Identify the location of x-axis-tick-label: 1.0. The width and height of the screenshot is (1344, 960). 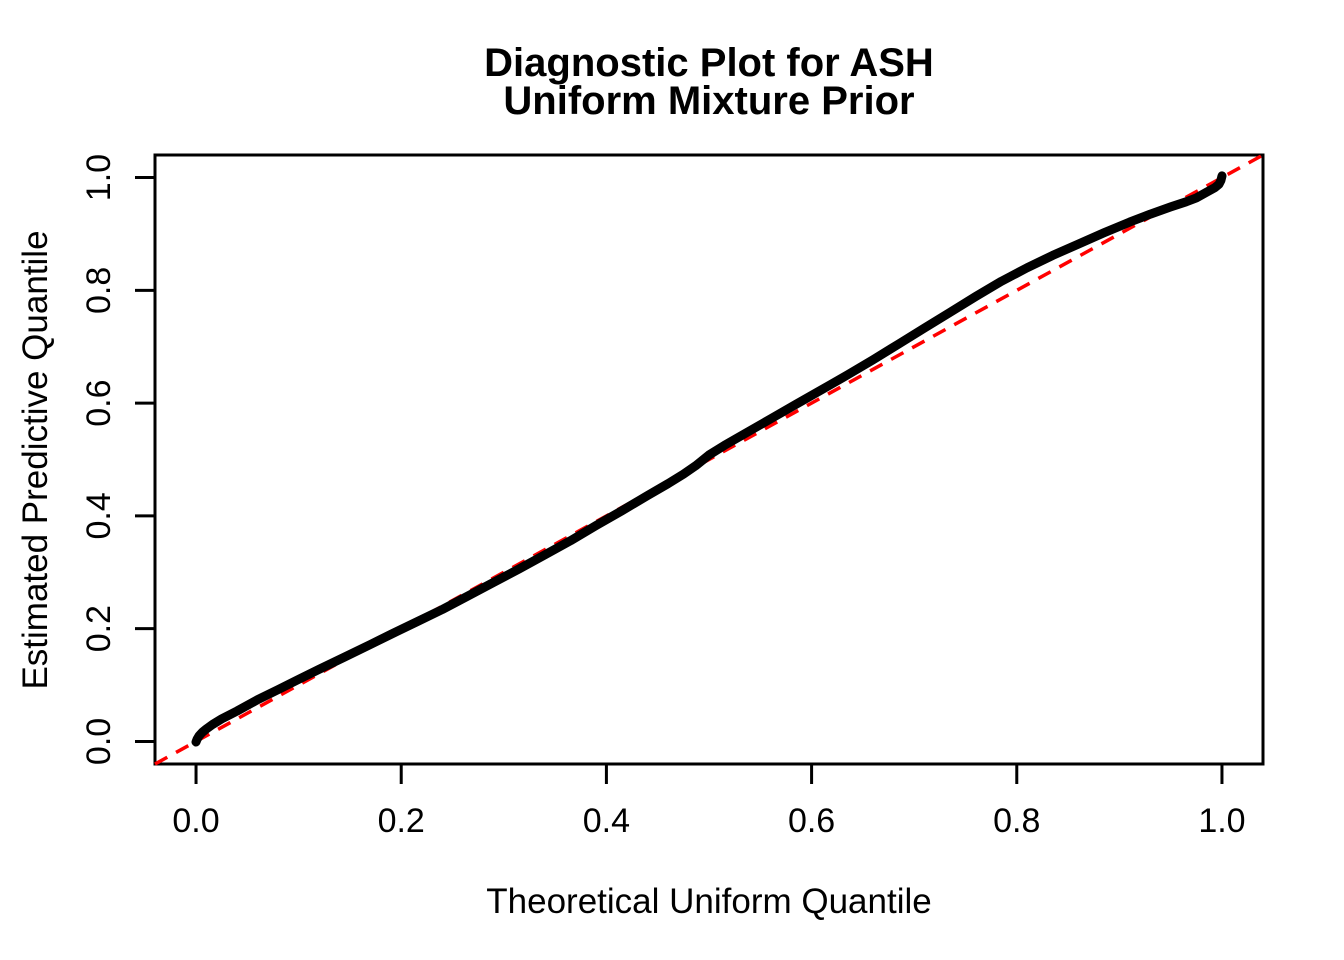
(1221, 821).